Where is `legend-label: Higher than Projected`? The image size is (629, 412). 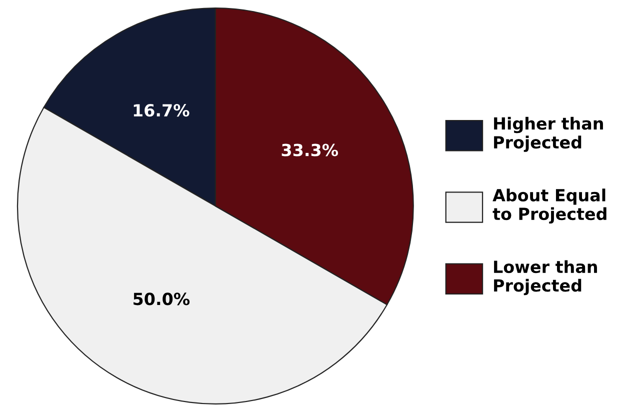 legend-label: Higher than Projected is located at coordinates (548, 134).